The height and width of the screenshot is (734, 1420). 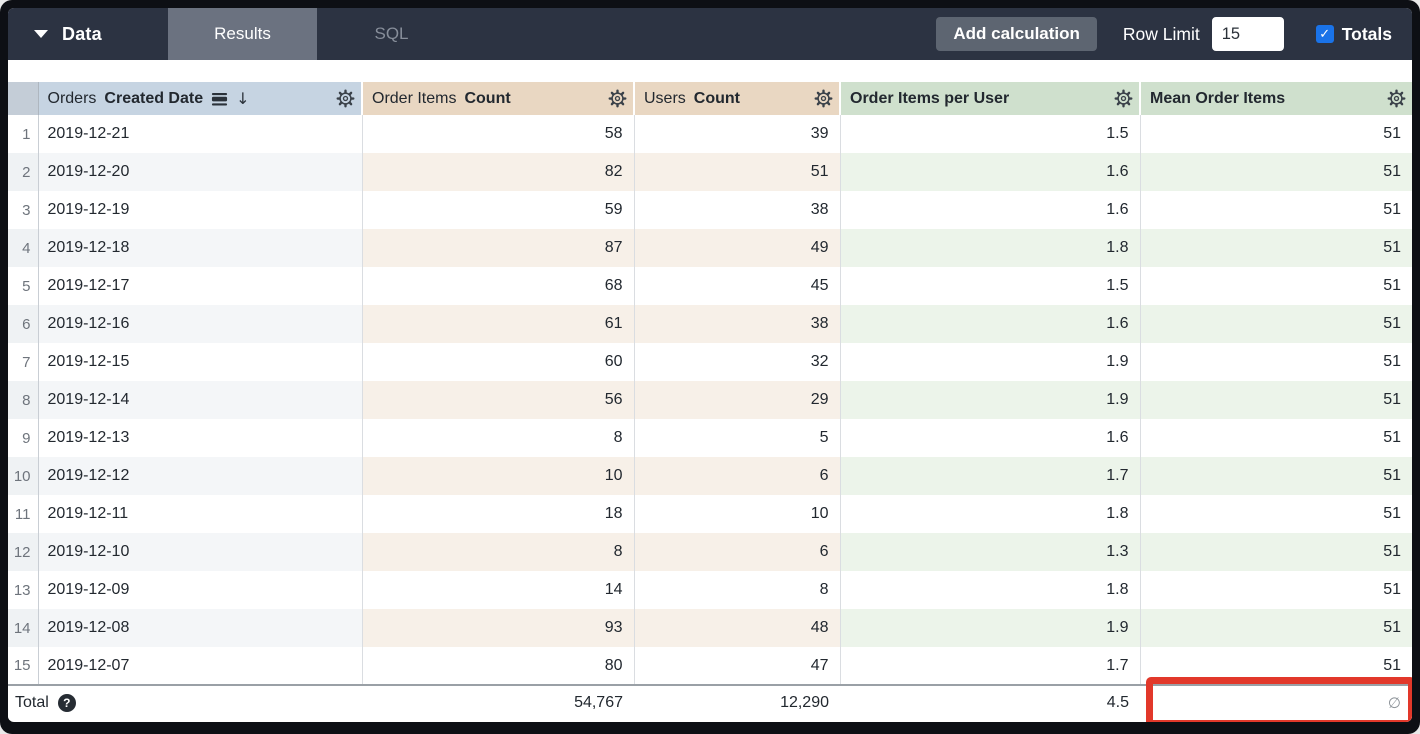 What do you see at coordinates (498, 362) in the screenshot?
I see `cell-order-items-count: 60` at bounding box center [498, 362].